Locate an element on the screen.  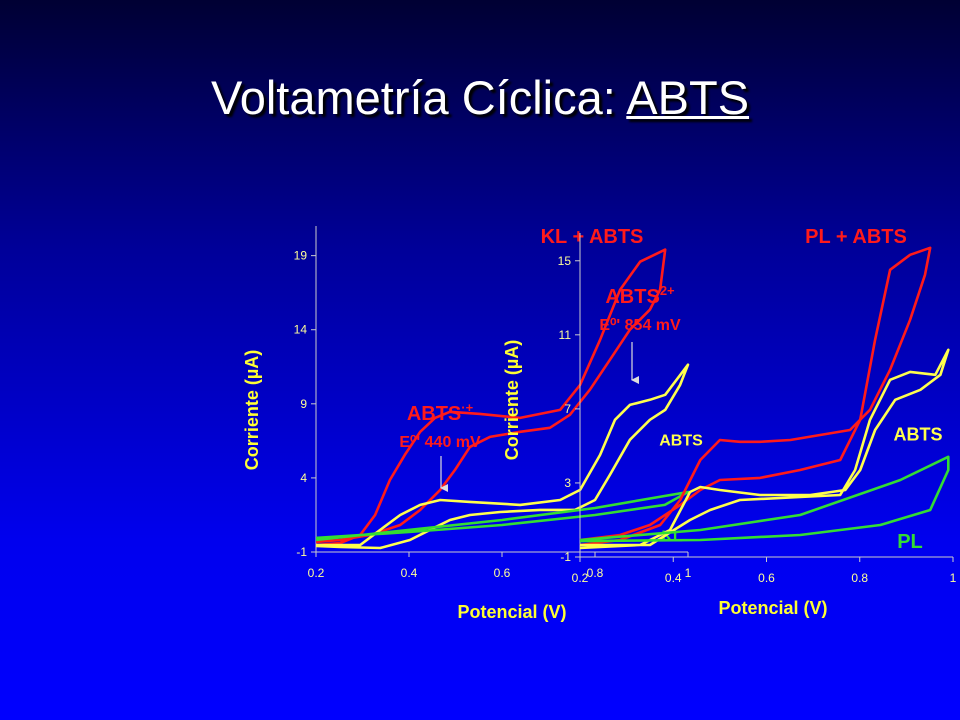
y-tick-label: 3 is located at coordinates (567, 483).